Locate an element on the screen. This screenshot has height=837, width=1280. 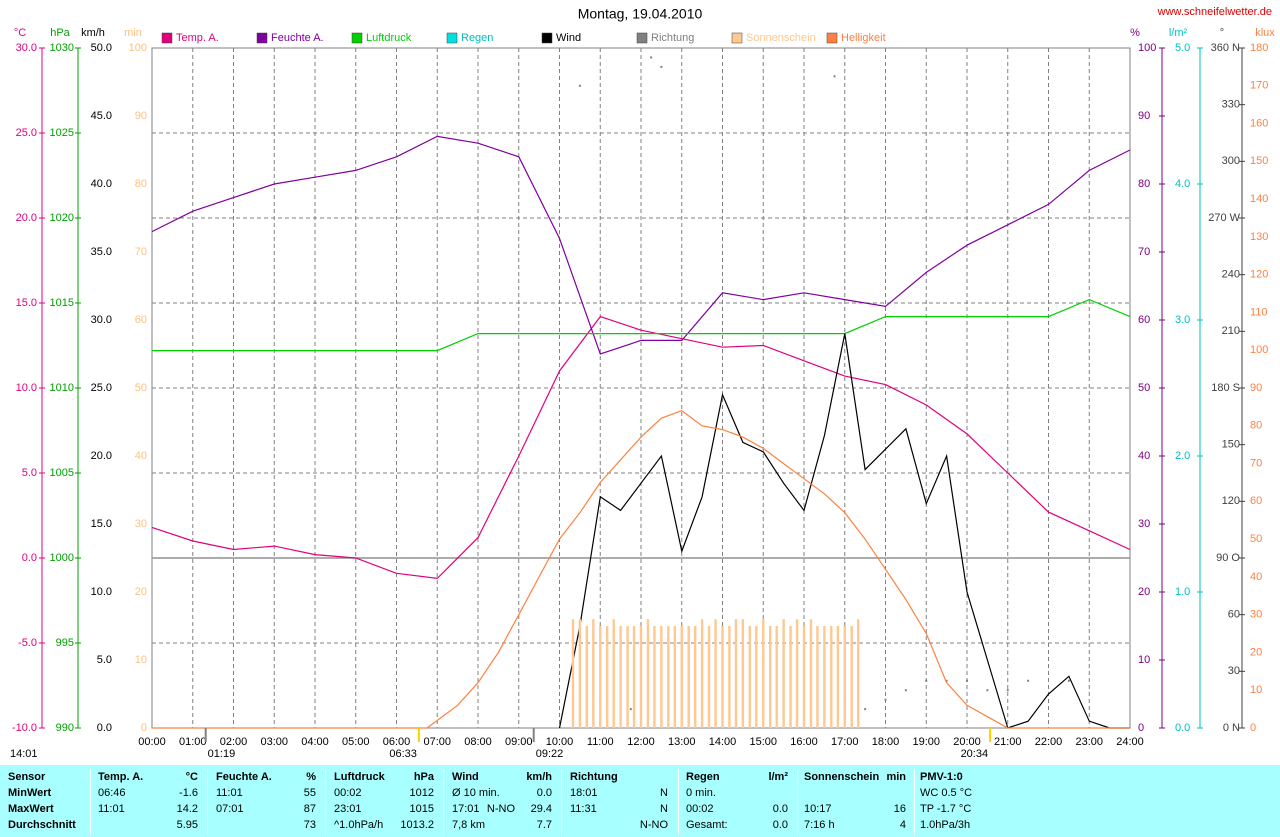
table-cell: 29.4 is located at coordinates (541, 809).